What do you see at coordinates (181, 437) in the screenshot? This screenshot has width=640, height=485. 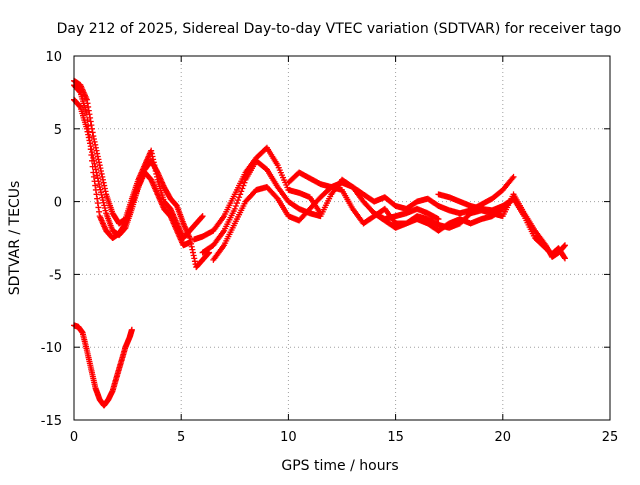 I see `x-tick-label: 5` at bounding box center [181, 437].